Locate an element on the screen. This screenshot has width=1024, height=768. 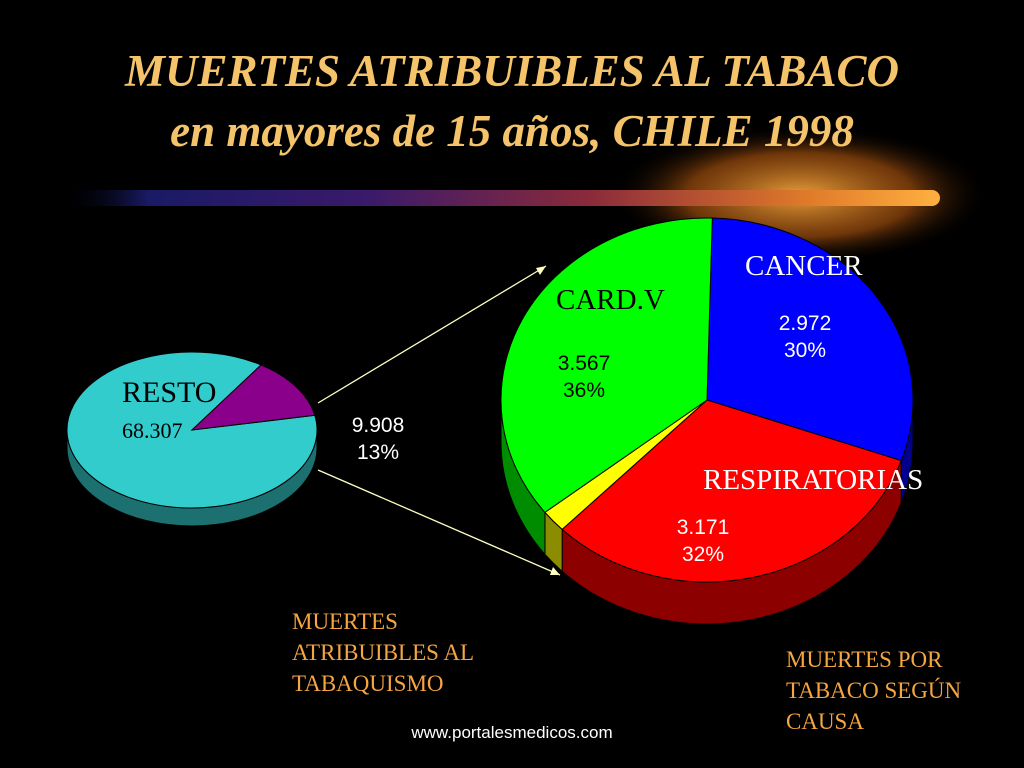
cancer-percent: 30% is located at coordinates (805, 350).